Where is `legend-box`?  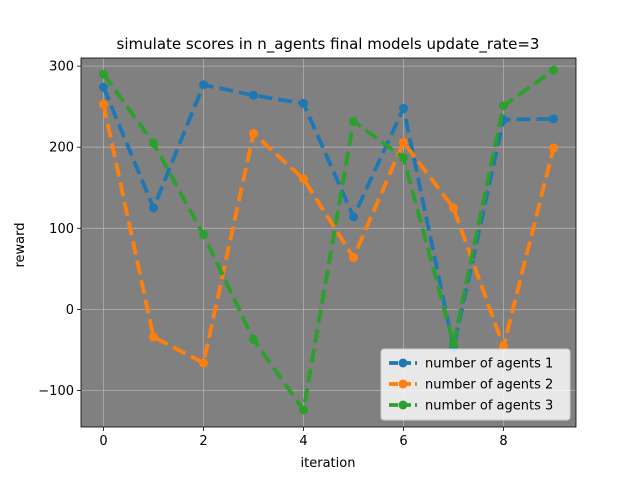 legend-box is located at coordinates (475, 384).